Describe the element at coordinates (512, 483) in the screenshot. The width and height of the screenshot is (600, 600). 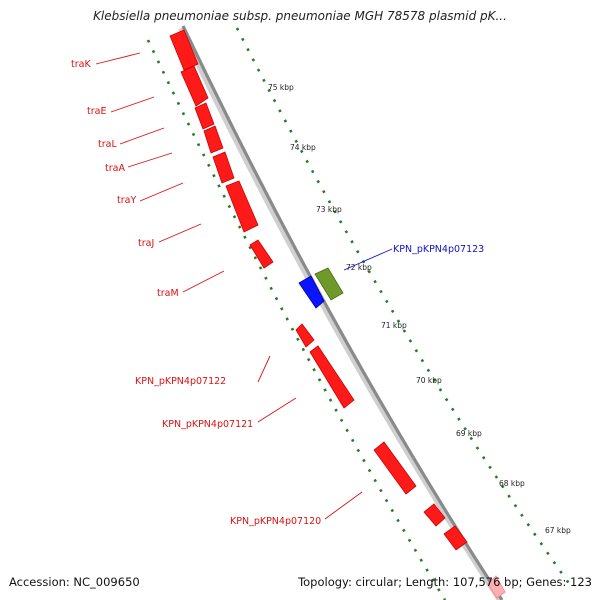
I see `scale-label-68: 68 kbp` at that location.